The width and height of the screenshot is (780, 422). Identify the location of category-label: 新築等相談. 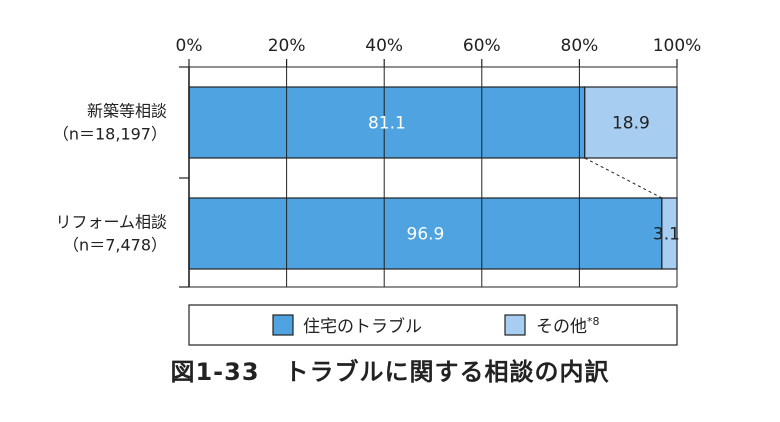
(127, 111).